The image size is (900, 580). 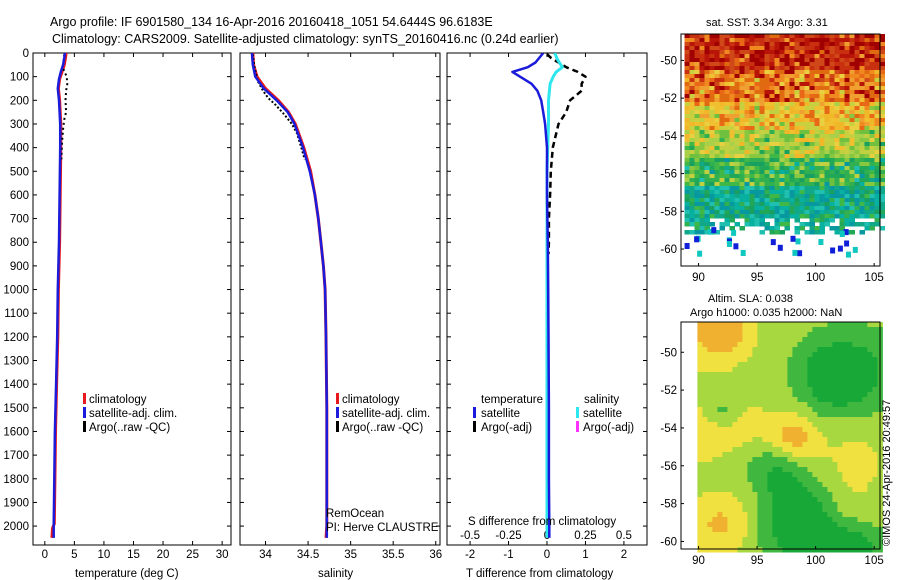 I want to click on sla-map-title: Altim. SLA: 0.038, so click(x=750, y=299).